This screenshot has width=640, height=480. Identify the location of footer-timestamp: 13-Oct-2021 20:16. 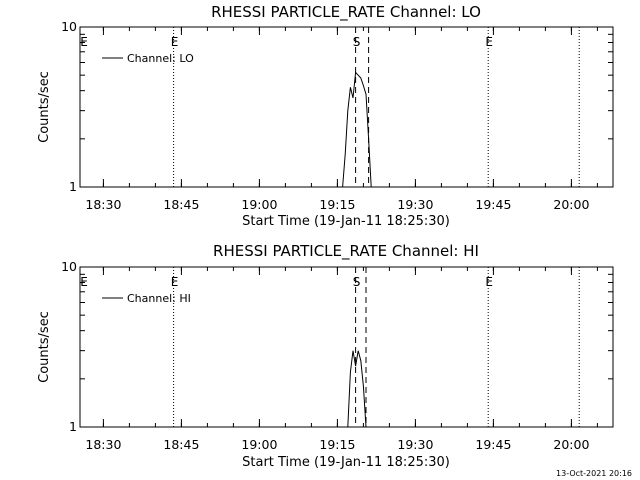
(594, 473).